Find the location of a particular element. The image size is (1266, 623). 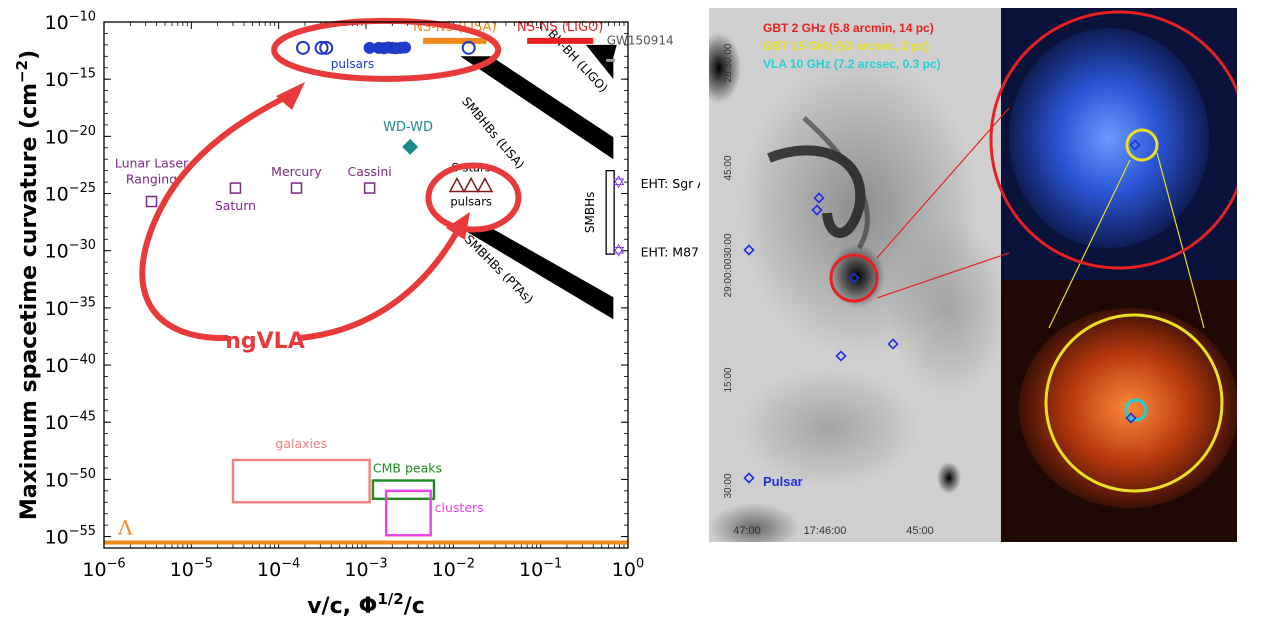

legend-line-3: VLA 10 GHz (7.2 arcsec, 0.3 pc) is located at coordinates (852, 64).